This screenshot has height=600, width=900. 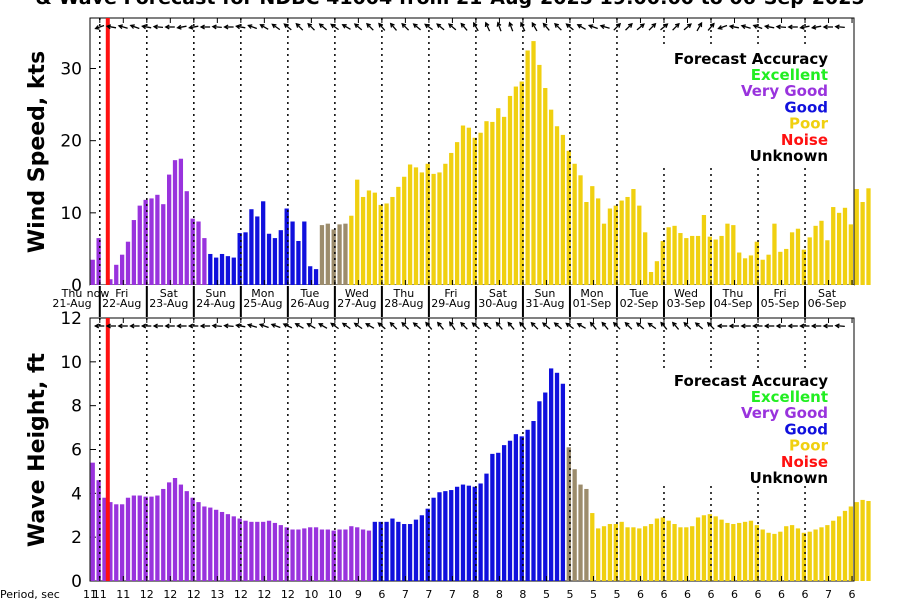 I want to click on day-date-label: 26-Aug, so click(x=309, y=303).